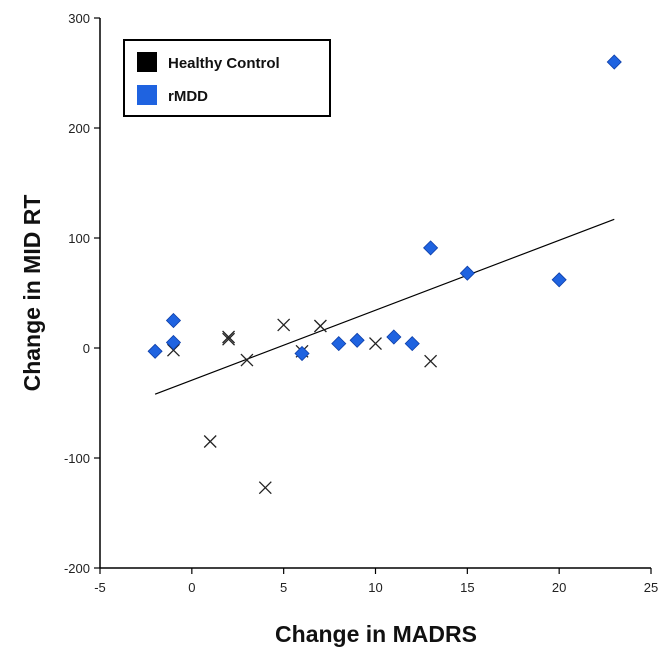  What do you see at coordinates (559, 587) in the screenshot?
I see `x-tick-label: 20` at bounding box center [559, 587].